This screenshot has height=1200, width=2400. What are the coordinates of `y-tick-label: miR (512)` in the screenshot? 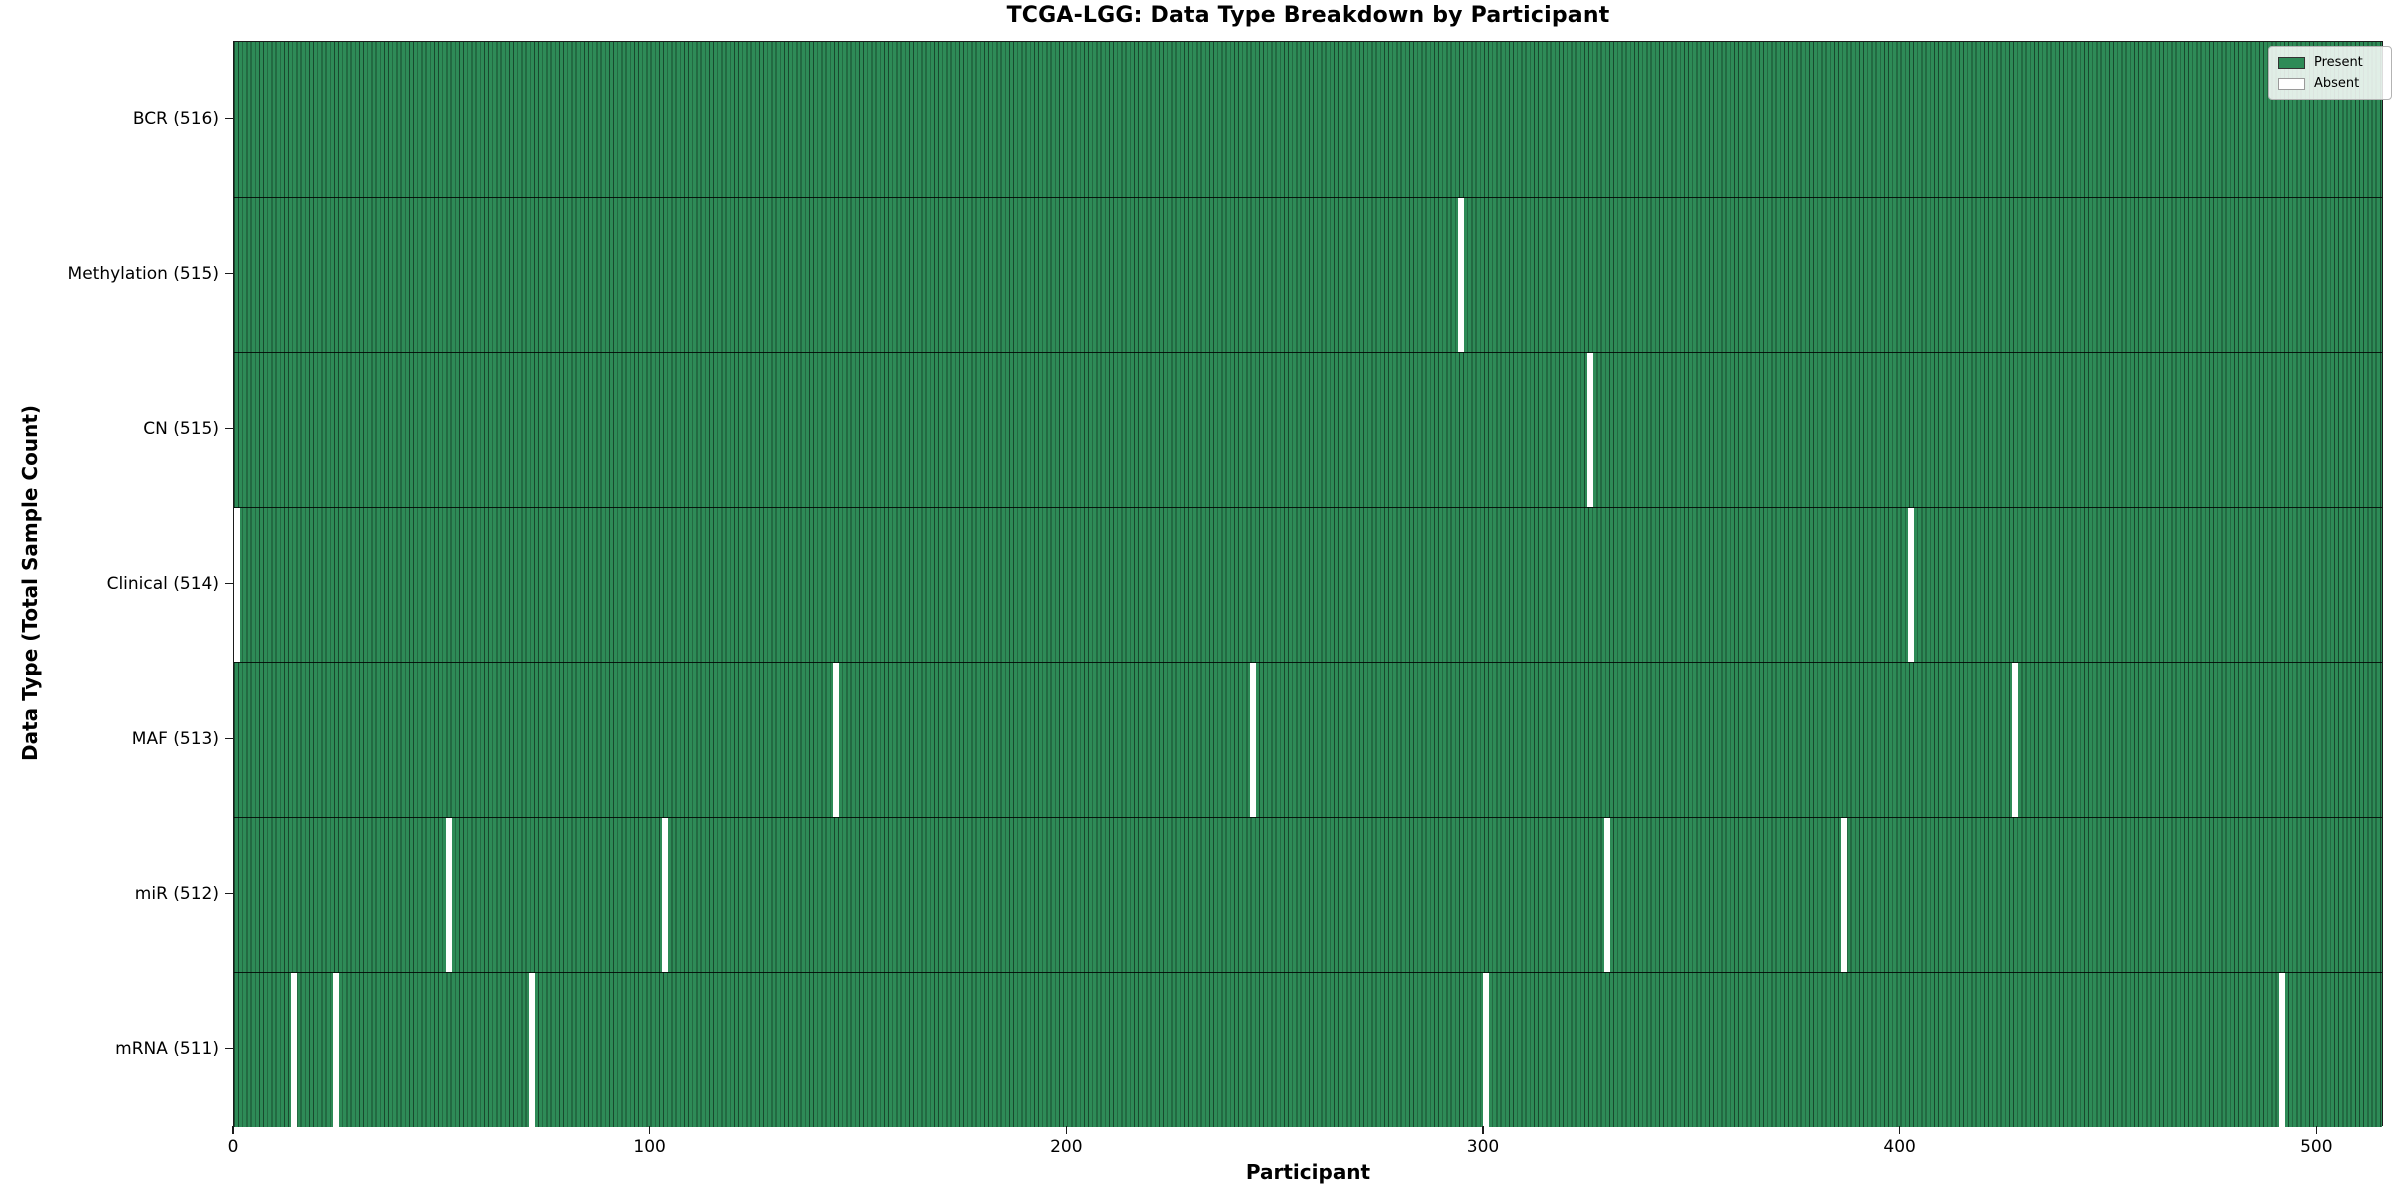 It's located at (176, 893).